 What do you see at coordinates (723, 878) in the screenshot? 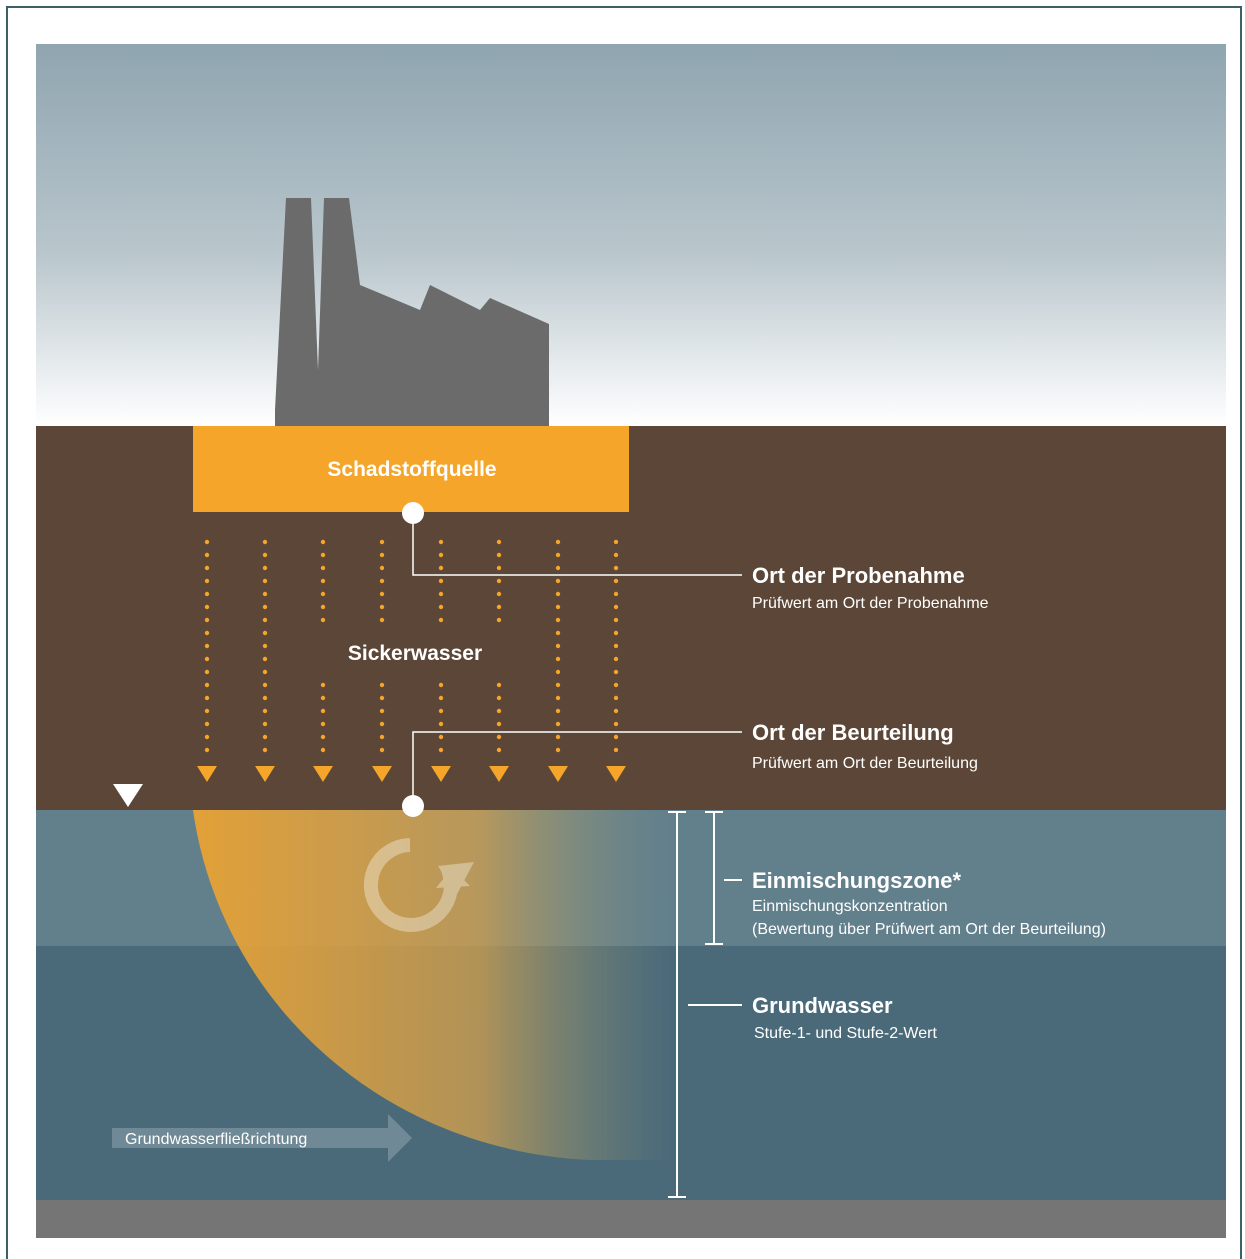
I see `mixing-zone-bracket` at bounding box center [723, 878].